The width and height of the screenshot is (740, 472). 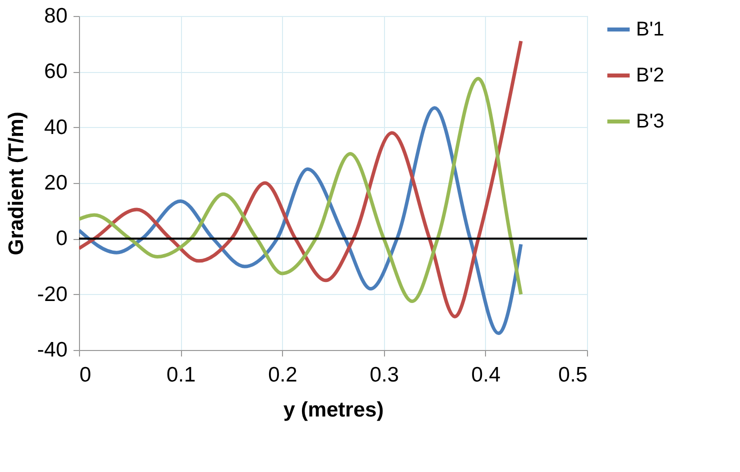 What do you see at coordinates (486, 375) in the screenshot?
I see `x-tick-label: 0.4` at bounding box center [486, 375].